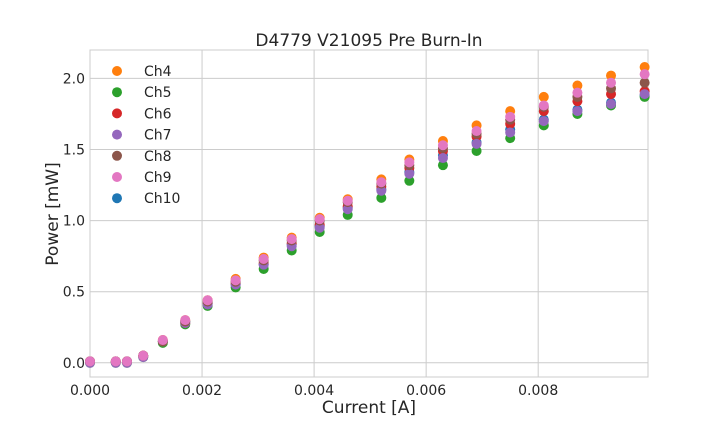 The width and height of the screenshot is (720, 432). What do you see at coordinates (369, 408) in the screenshot?
I see `x-axis-label: Current [A]` at bounding box center [369, 408].